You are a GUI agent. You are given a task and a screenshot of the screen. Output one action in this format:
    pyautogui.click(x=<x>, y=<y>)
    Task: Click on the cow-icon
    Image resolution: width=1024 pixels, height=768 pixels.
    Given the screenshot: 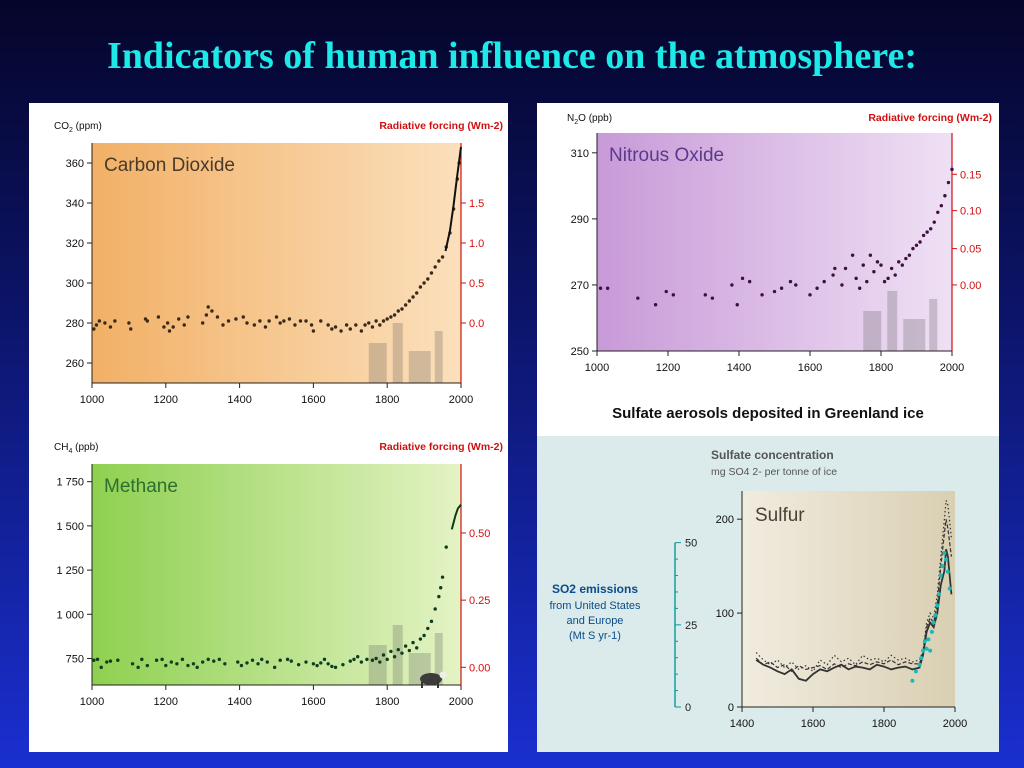 What is the action you would take?
    pyautogui.click(x=433, y=679)
    